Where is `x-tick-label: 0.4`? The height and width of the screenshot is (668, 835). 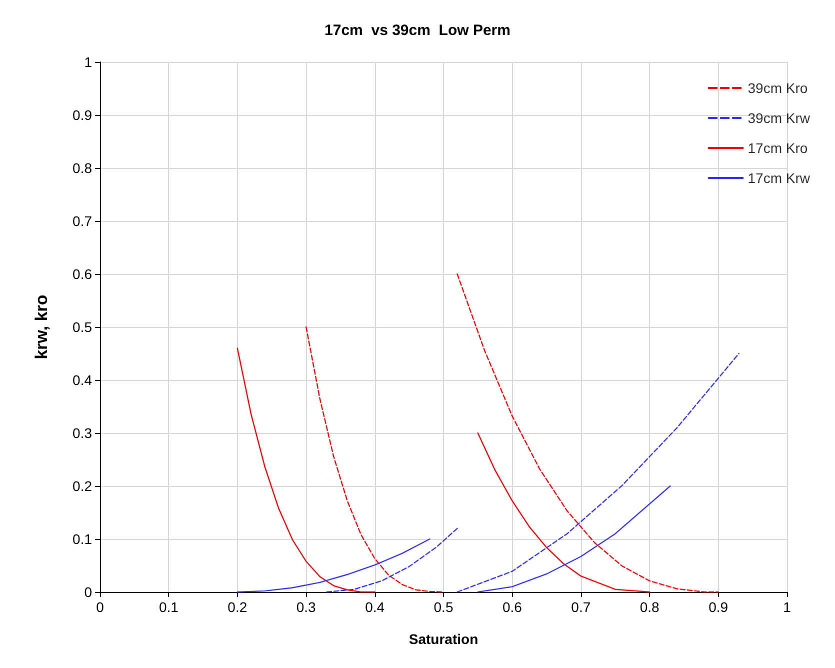 x-tick-label: 0.4 is located at coordinates (375, 607).